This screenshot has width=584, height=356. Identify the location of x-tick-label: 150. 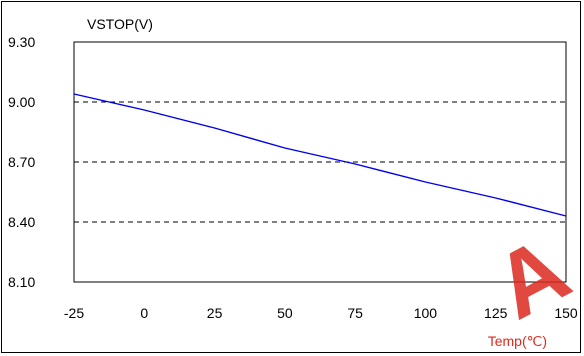
(566, 313).